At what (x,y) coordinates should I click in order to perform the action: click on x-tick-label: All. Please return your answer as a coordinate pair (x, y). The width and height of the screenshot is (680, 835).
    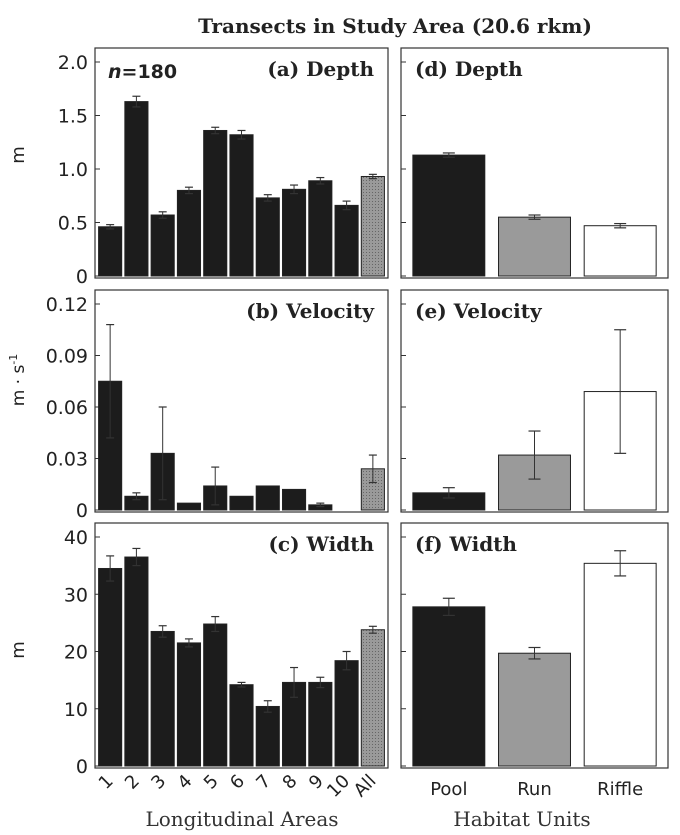
    Looking at the image, I should click on (365, 786).